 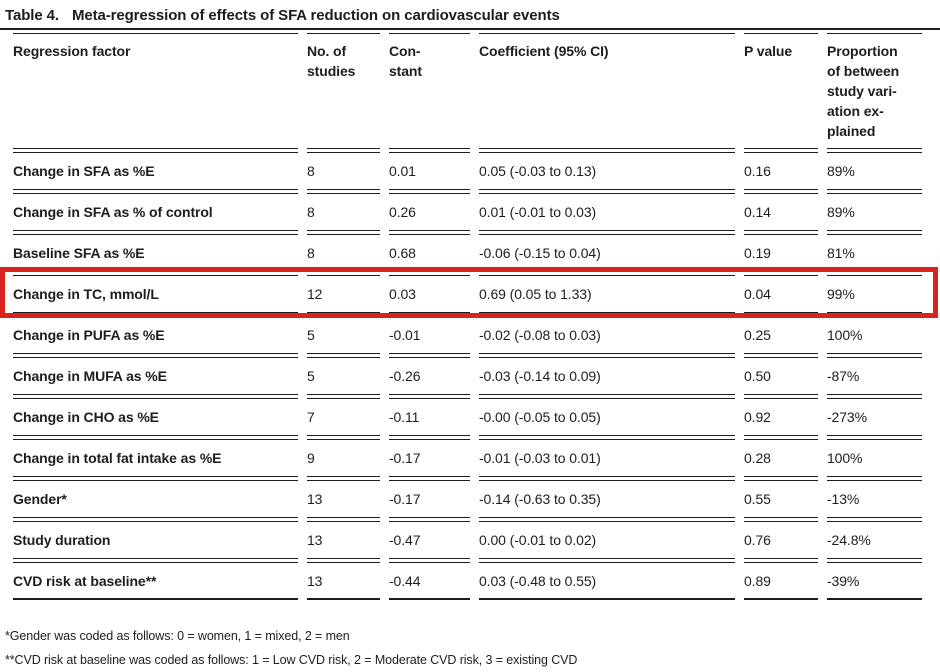 What do you see at coordinates (155, 294) in the screenshot?
I see `cell-factor: Change in TC, mmol/L` at bounding box center [155, 294].